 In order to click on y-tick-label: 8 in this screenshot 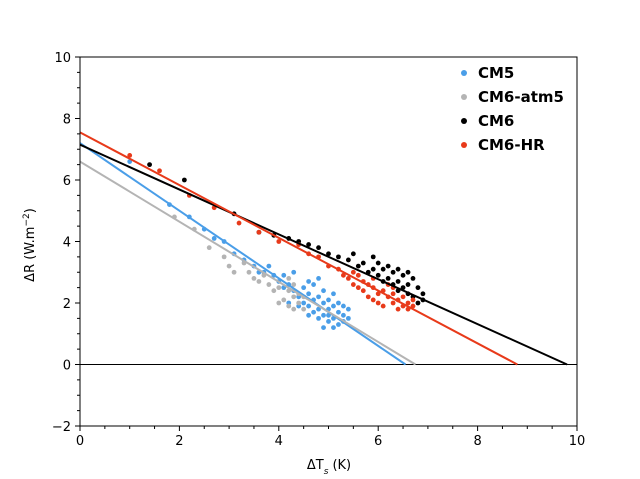, I will do `click(67, 120)`.